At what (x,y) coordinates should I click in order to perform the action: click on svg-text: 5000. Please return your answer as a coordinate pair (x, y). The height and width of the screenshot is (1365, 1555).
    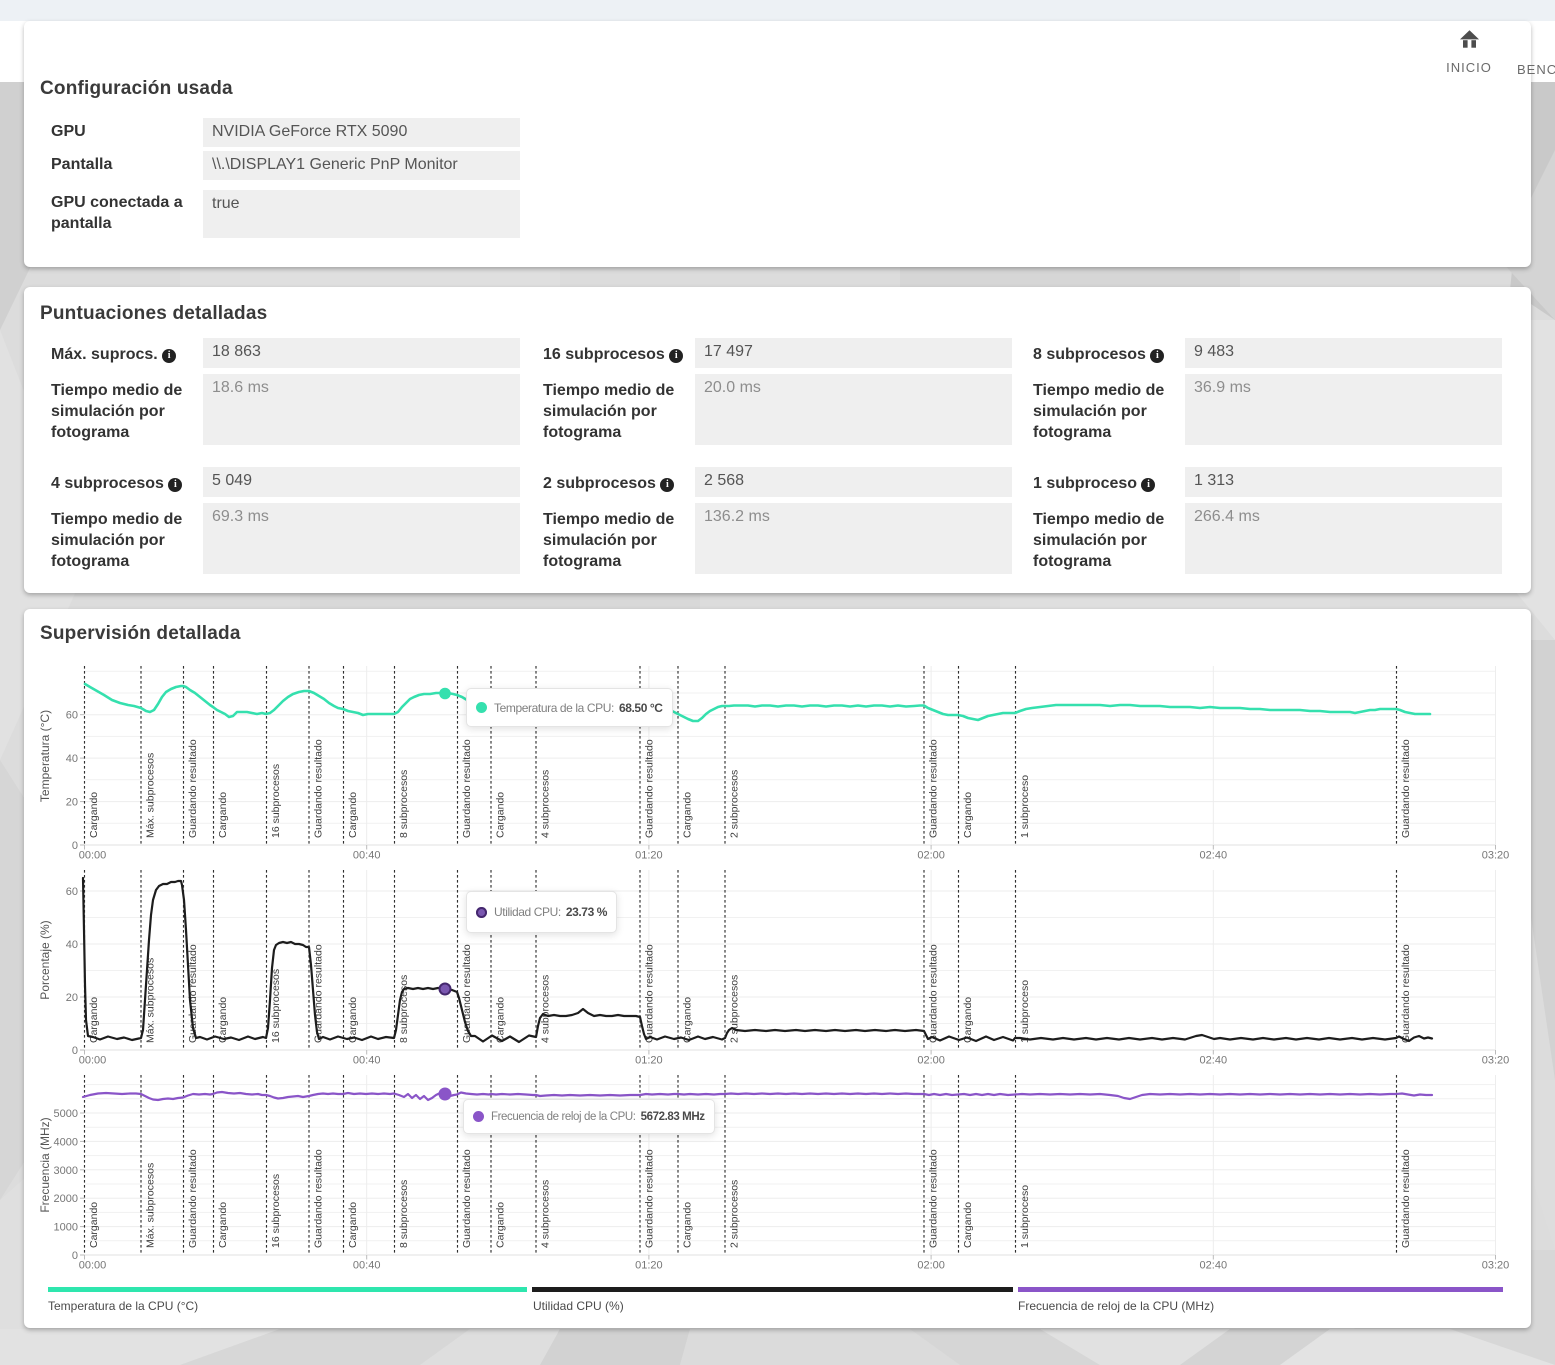
    Looking at the image, I should click on (66, 1114).